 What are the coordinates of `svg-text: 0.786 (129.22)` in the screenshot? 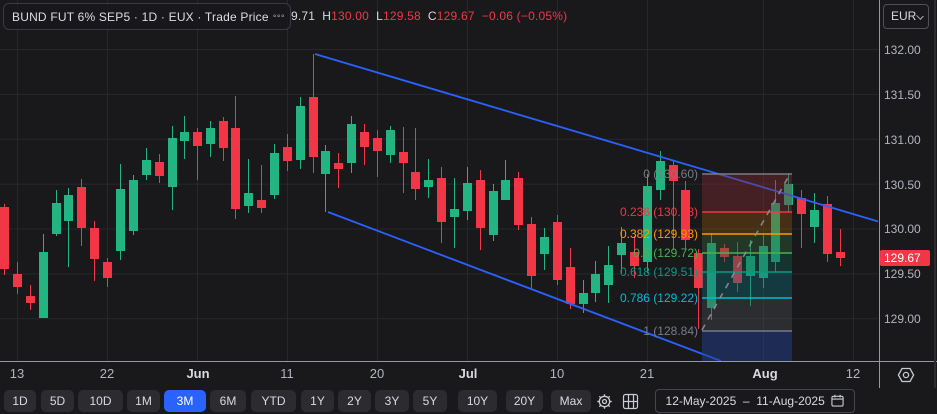 It's located at (659, 298).